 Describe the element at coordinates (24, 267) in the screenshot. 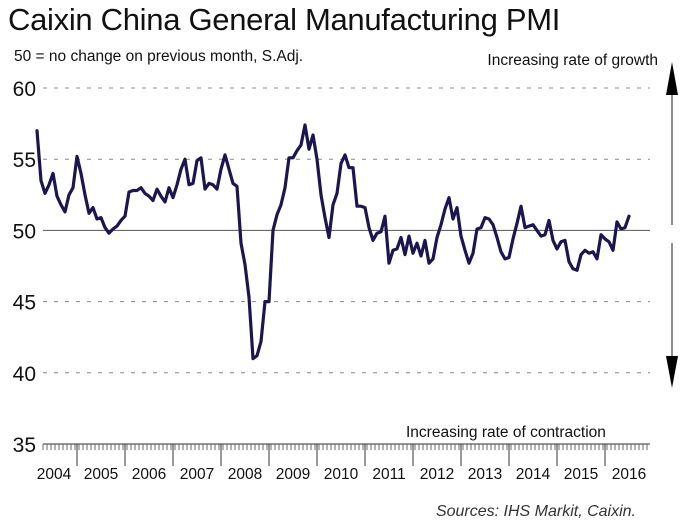

I see `y-axis: 35 40 45 50 55 60` at that location.